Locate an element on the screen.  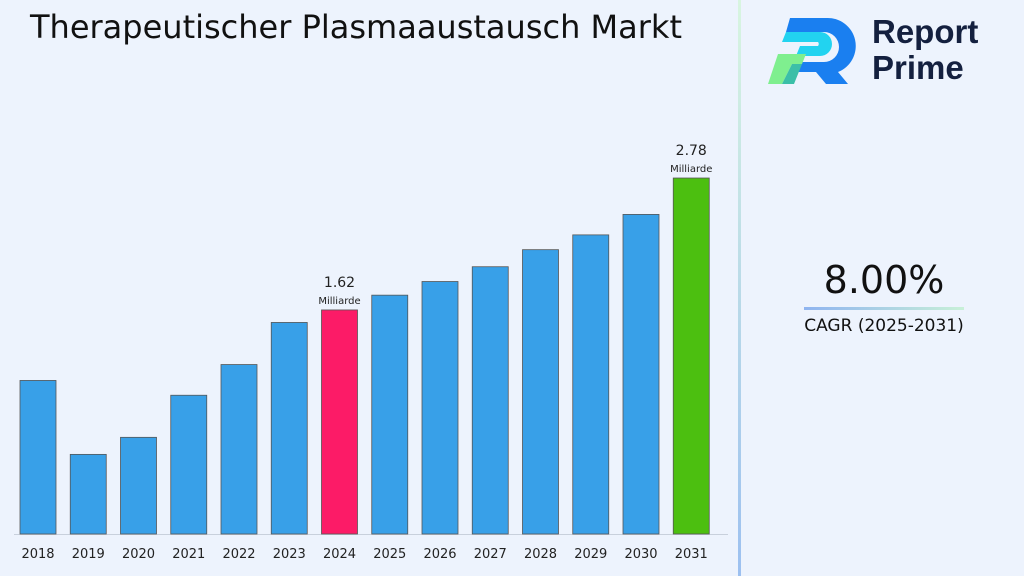
x-tick-label: 2026 is located at coordinates (439, 554).